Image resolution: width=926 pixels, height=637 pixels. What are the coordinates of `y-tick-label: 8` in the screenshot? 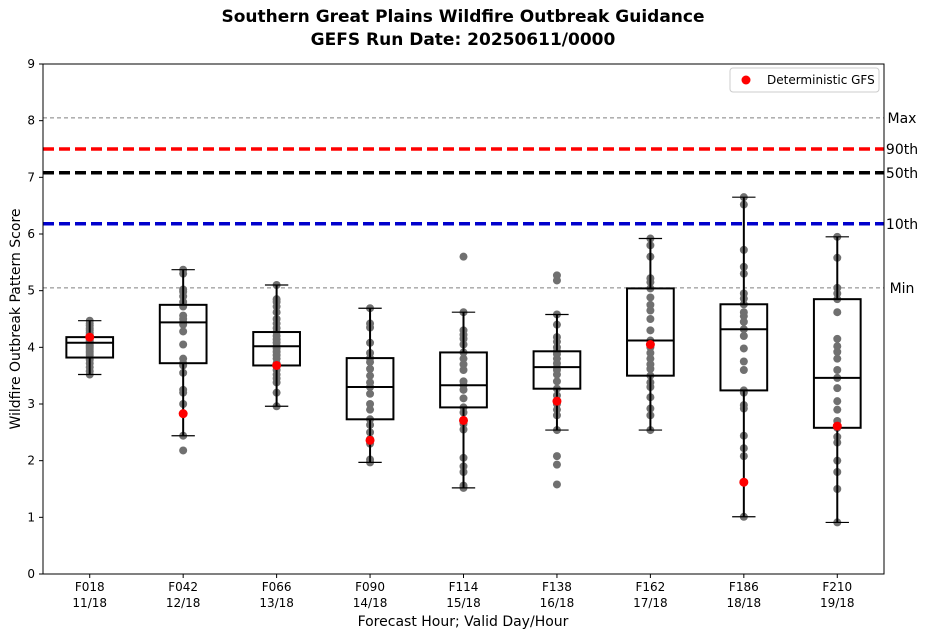 It's located at (31, 121).